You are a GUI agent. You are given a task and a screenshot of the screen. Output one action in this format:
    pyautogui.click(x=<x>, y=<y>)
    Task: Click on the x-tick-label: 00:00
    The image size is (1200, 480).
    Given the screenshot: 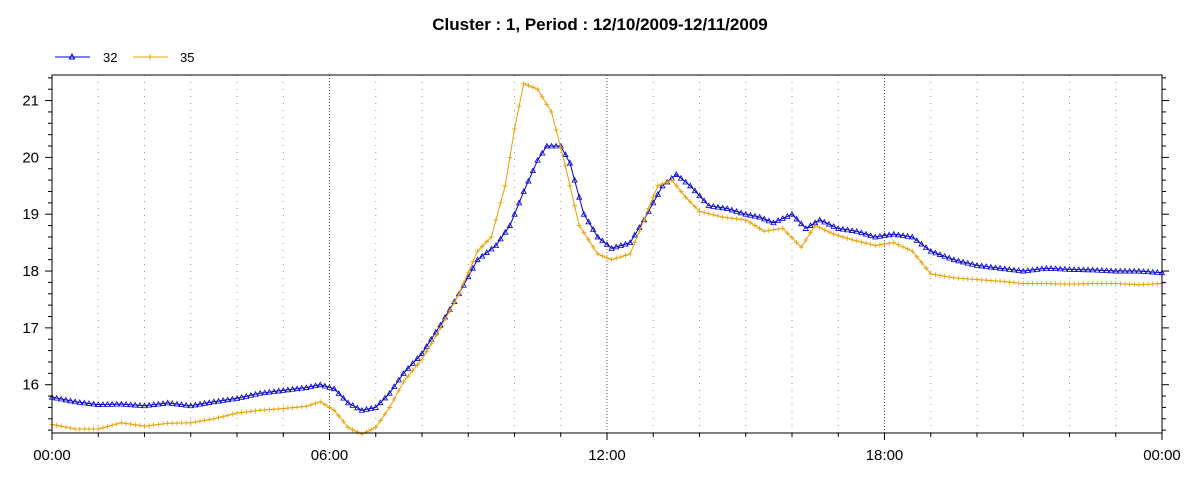 What is the action you would take?
    pyautogui.click(x=52, y=455)
    